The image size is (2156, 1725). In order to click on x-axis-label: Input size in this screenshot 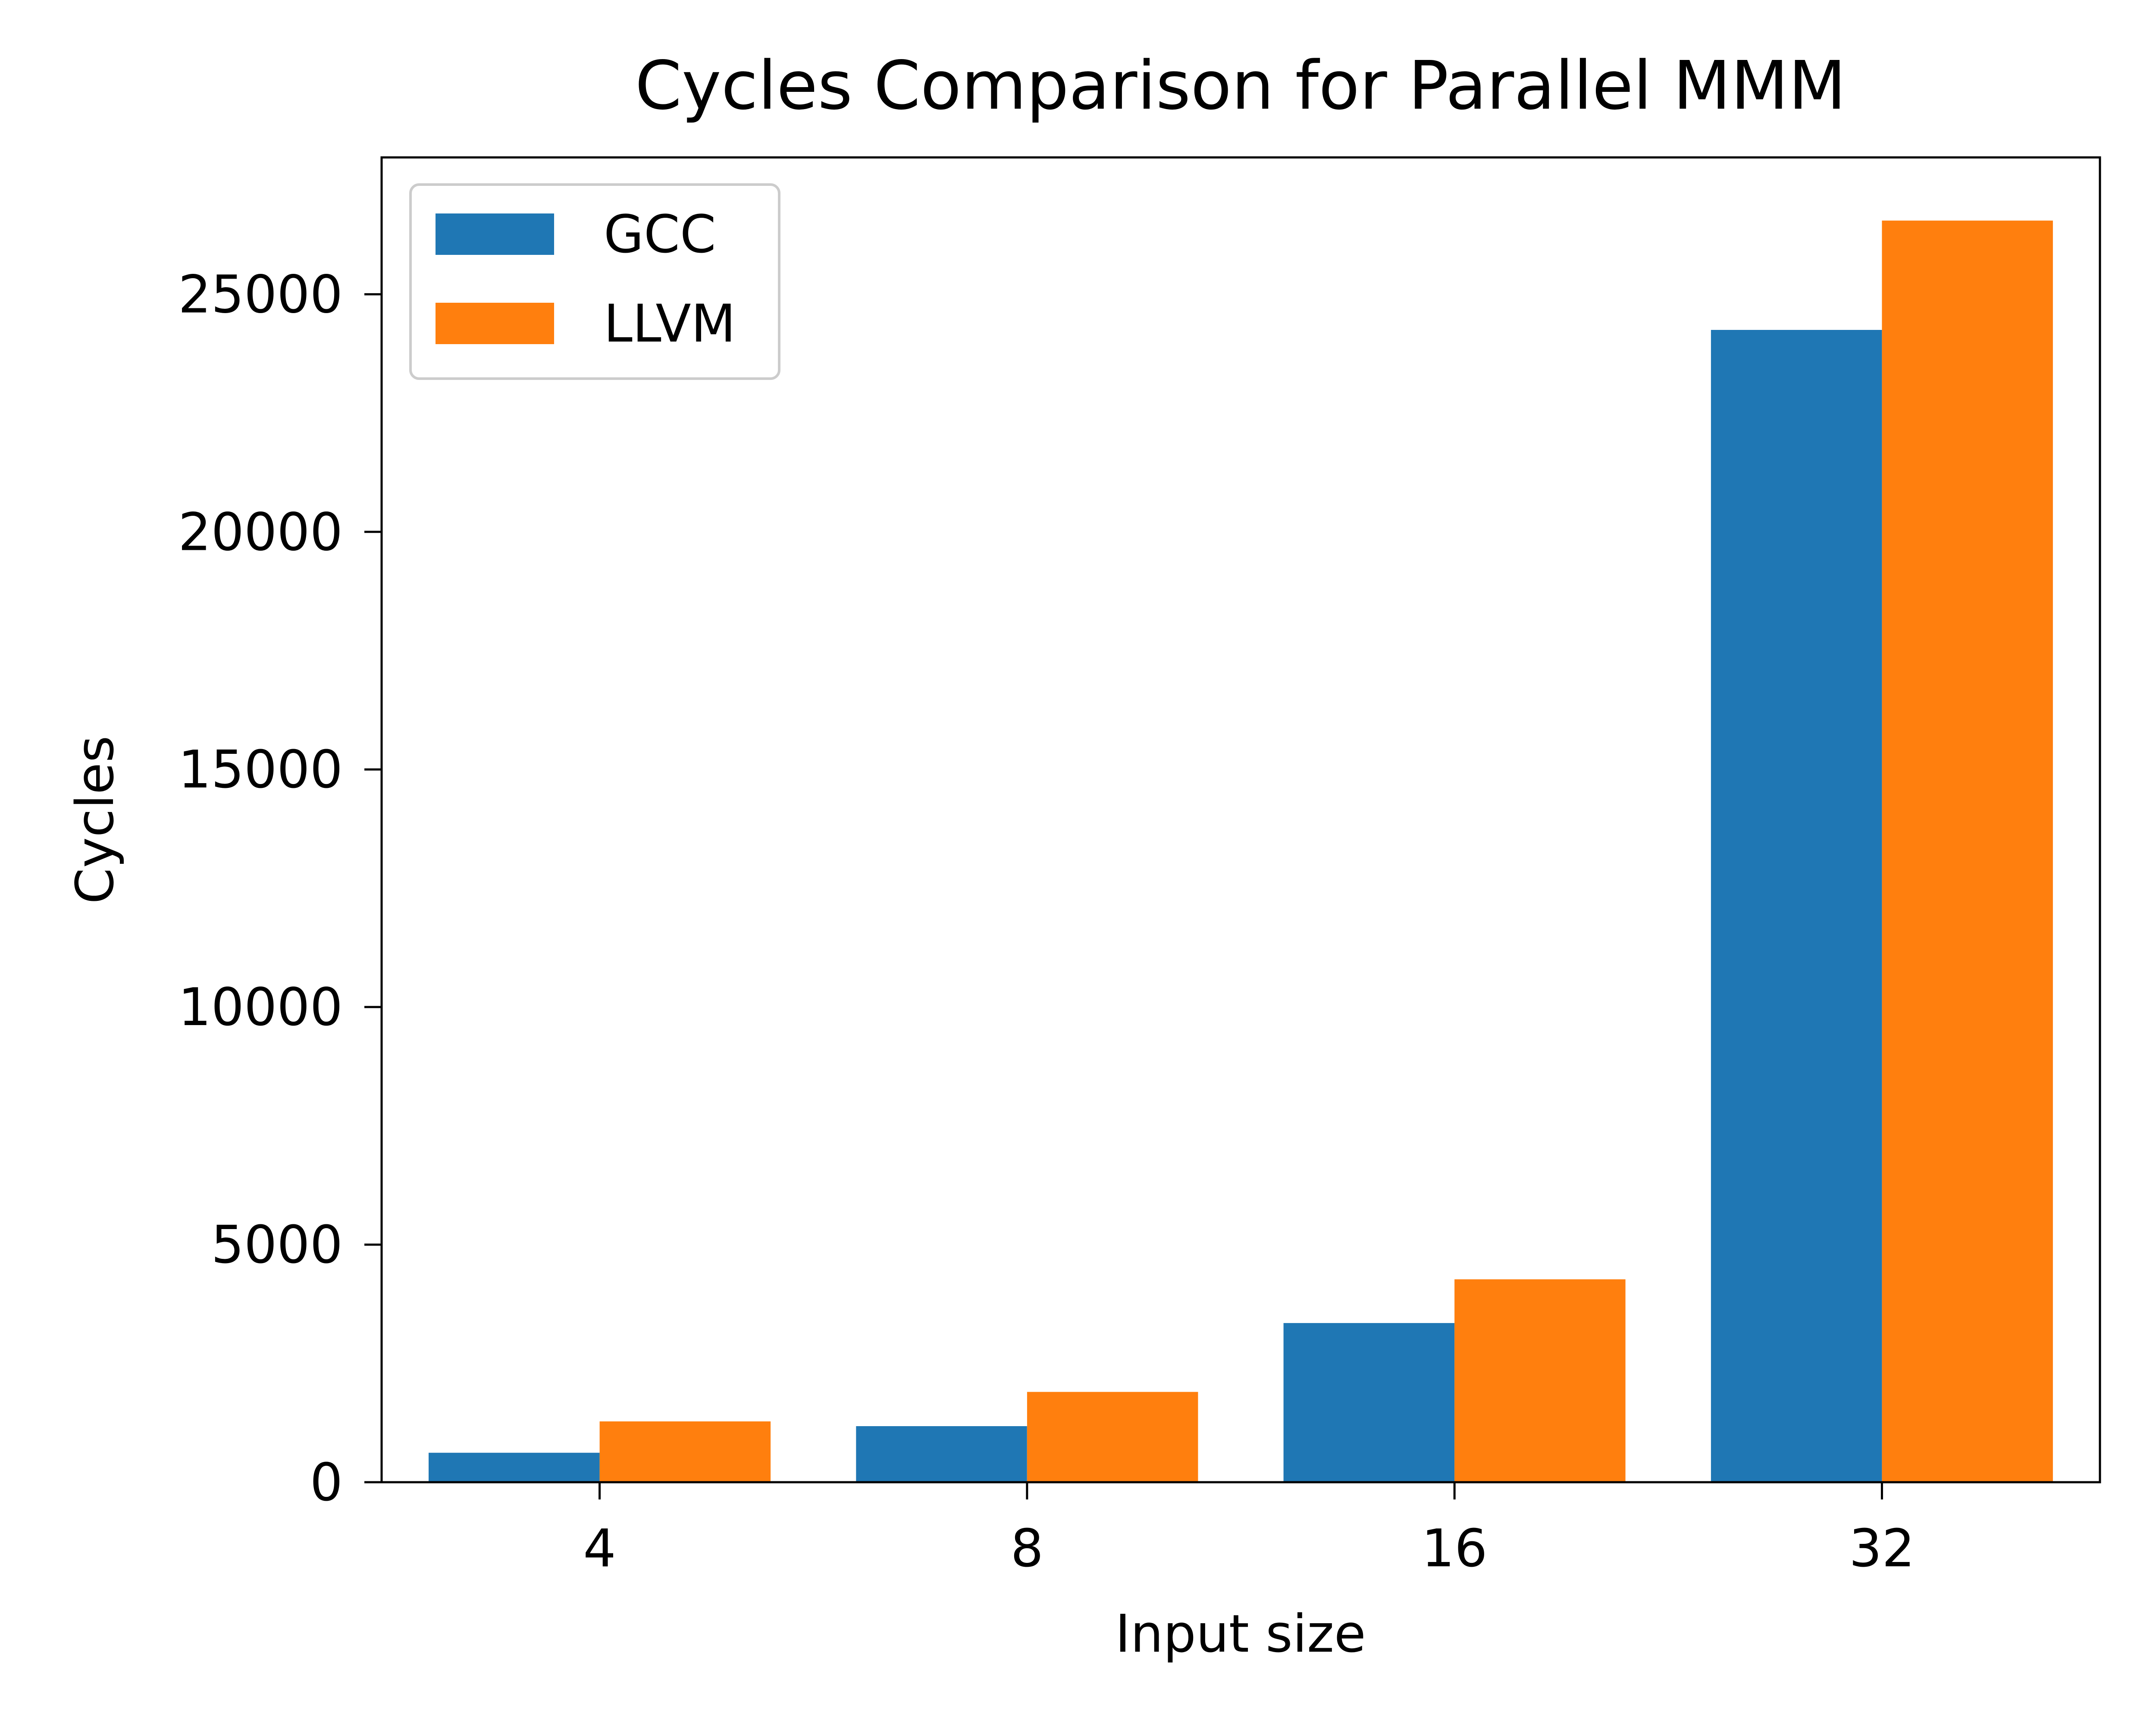, I will do `click(1240, 1634)`.